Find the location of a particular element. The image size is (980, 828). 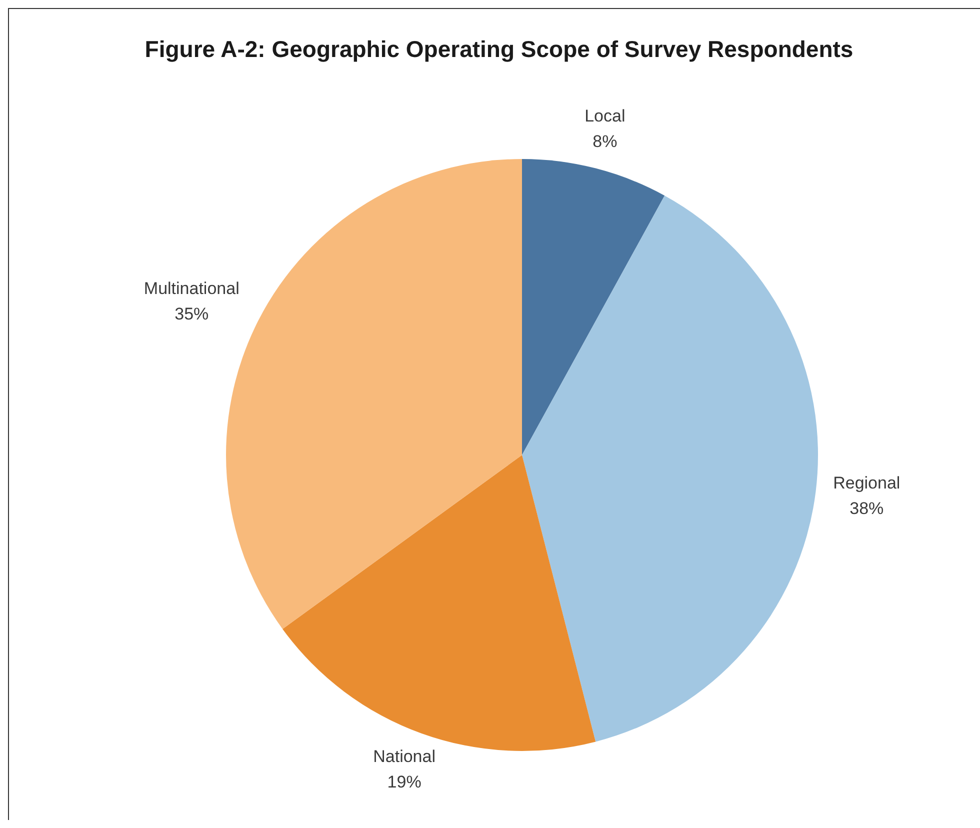

slice-label: Regional is located at coordinates (866, 483).